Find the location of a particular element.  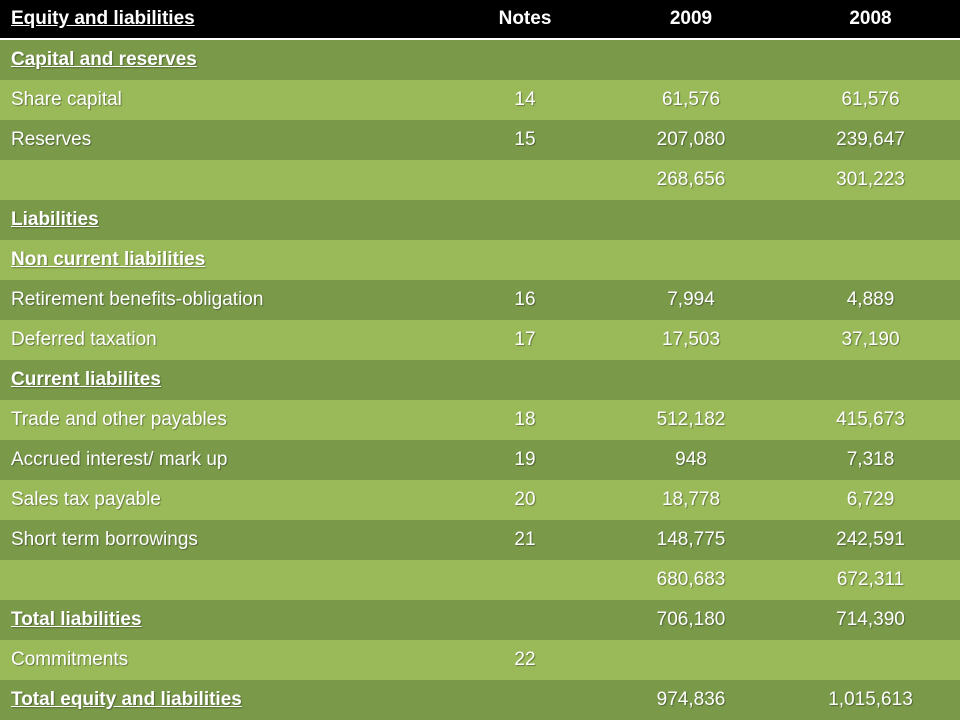

table-row: Liabilities is located at coordinates (480, 220).